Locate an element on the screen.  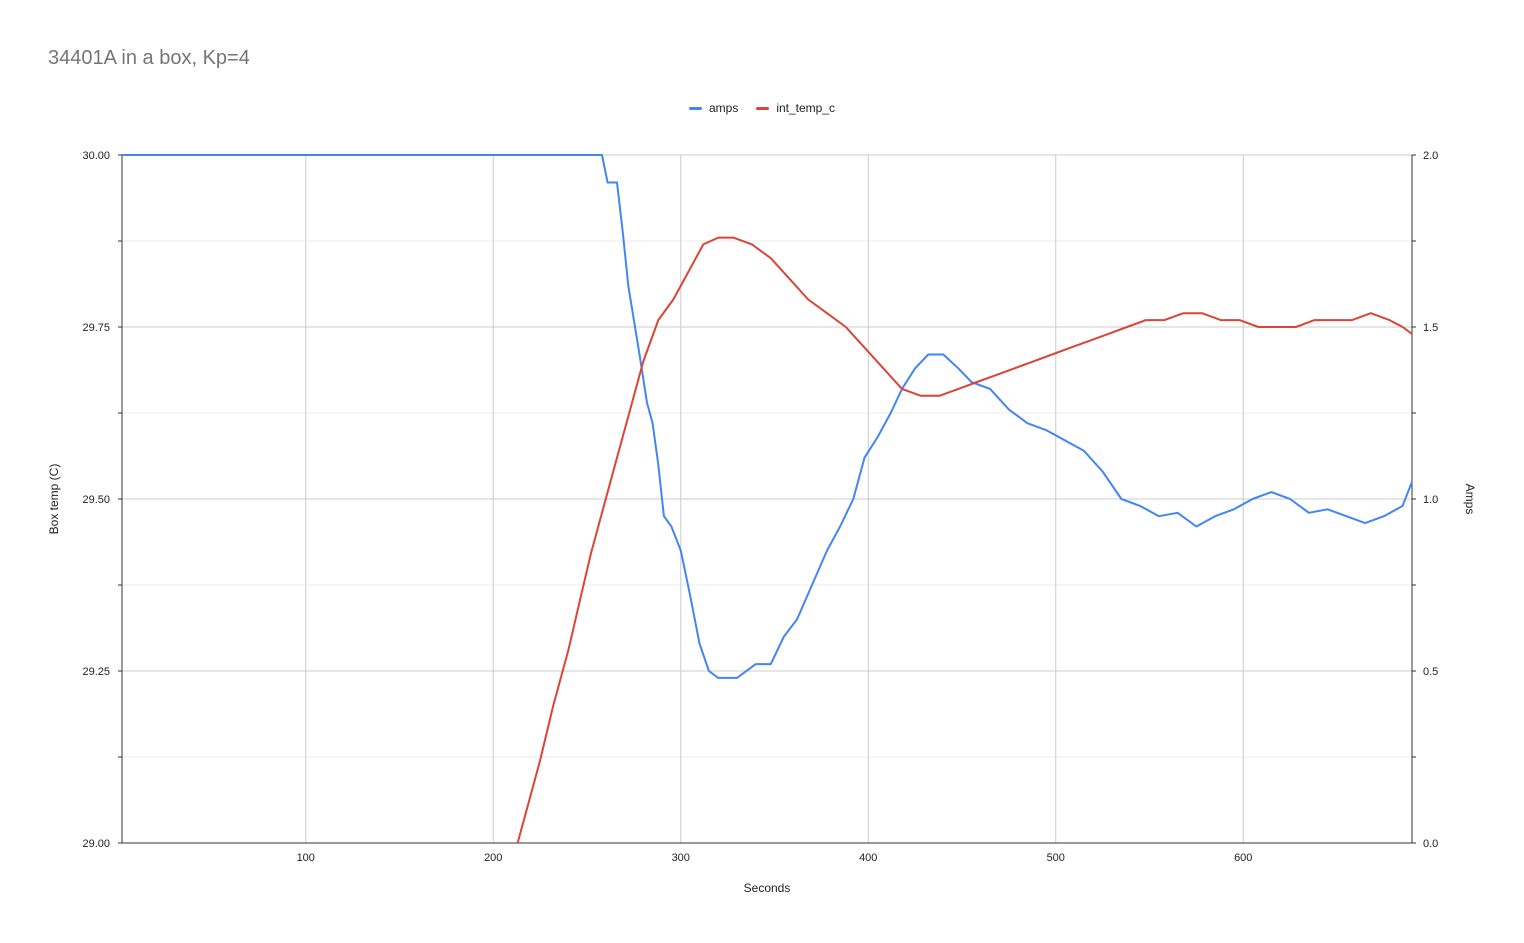
x-tick-label: 200 is located at coordinates (493, 858).